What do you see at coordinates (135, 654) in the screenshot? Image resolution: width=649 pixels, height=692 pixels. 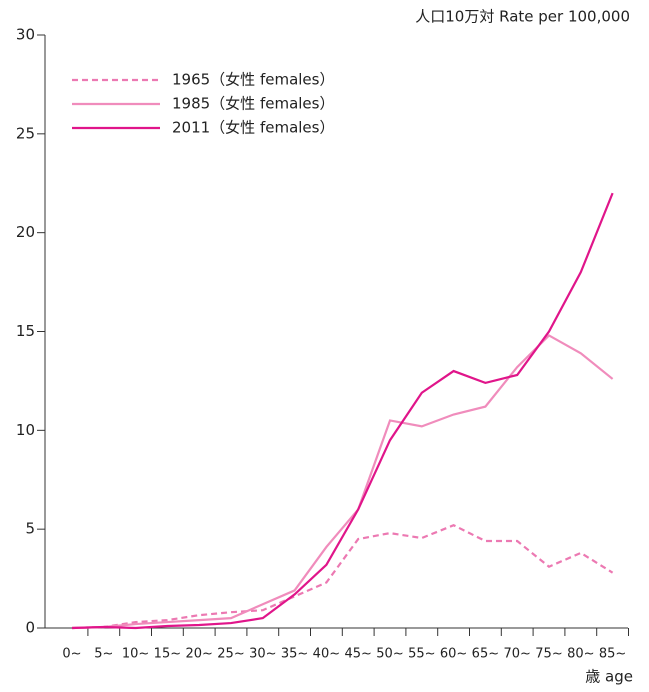 I see `x-tick-label: 10~` at bounding box center [135, 654].